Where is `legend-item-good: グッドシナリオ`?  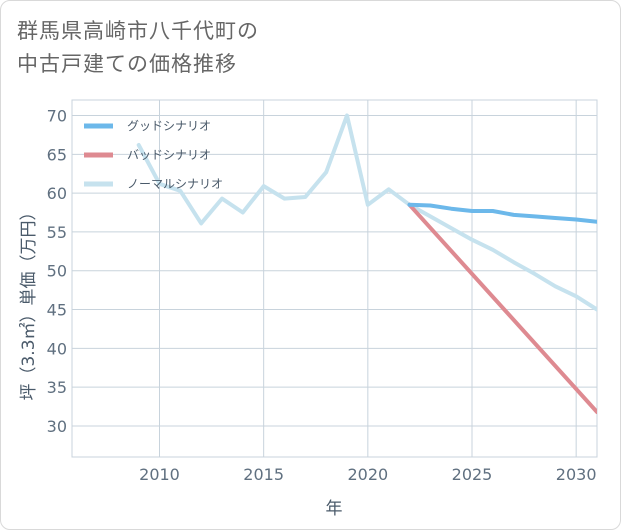
legend-item-good: グッドシナリオ is located at coordinates (147, 126).